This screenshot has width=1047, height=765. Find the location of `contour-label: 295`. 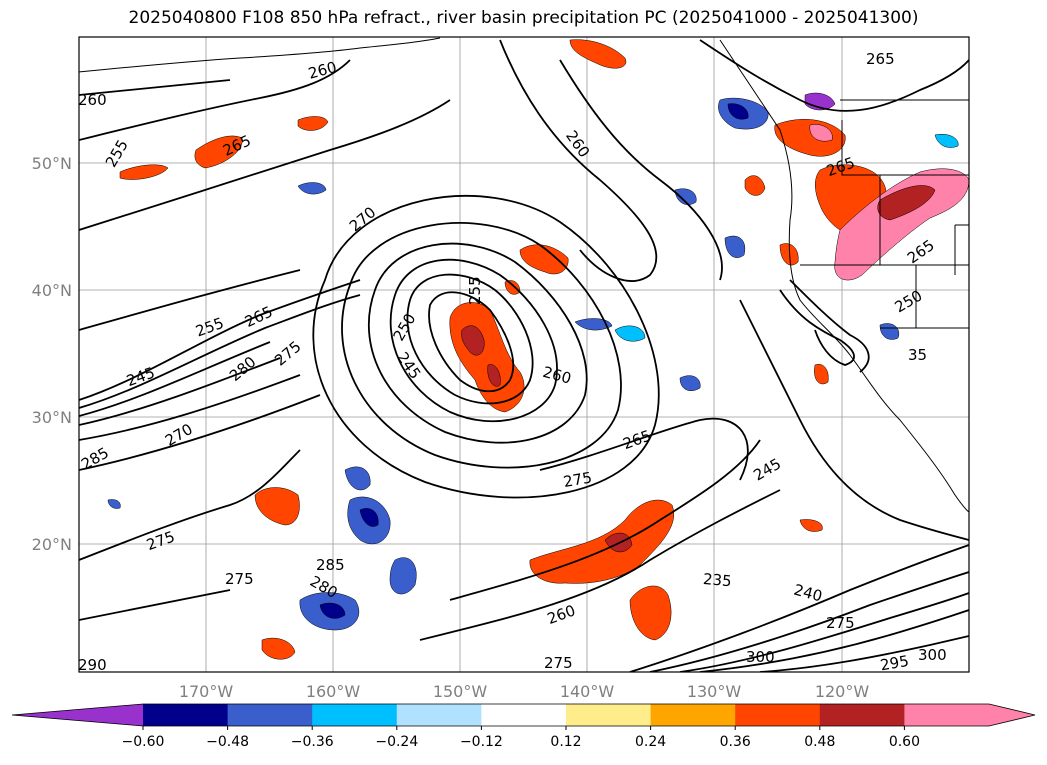

contour-label: 295 is located at coordinates (894, 663).